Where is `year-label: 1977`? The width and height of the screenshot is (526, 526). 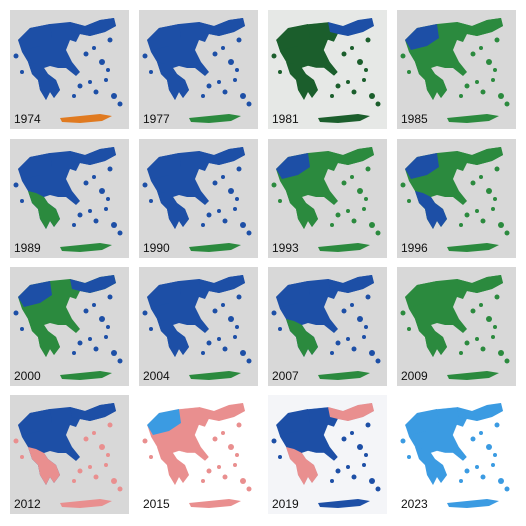 year-label: 1977 is located at coordinates (156, 119).